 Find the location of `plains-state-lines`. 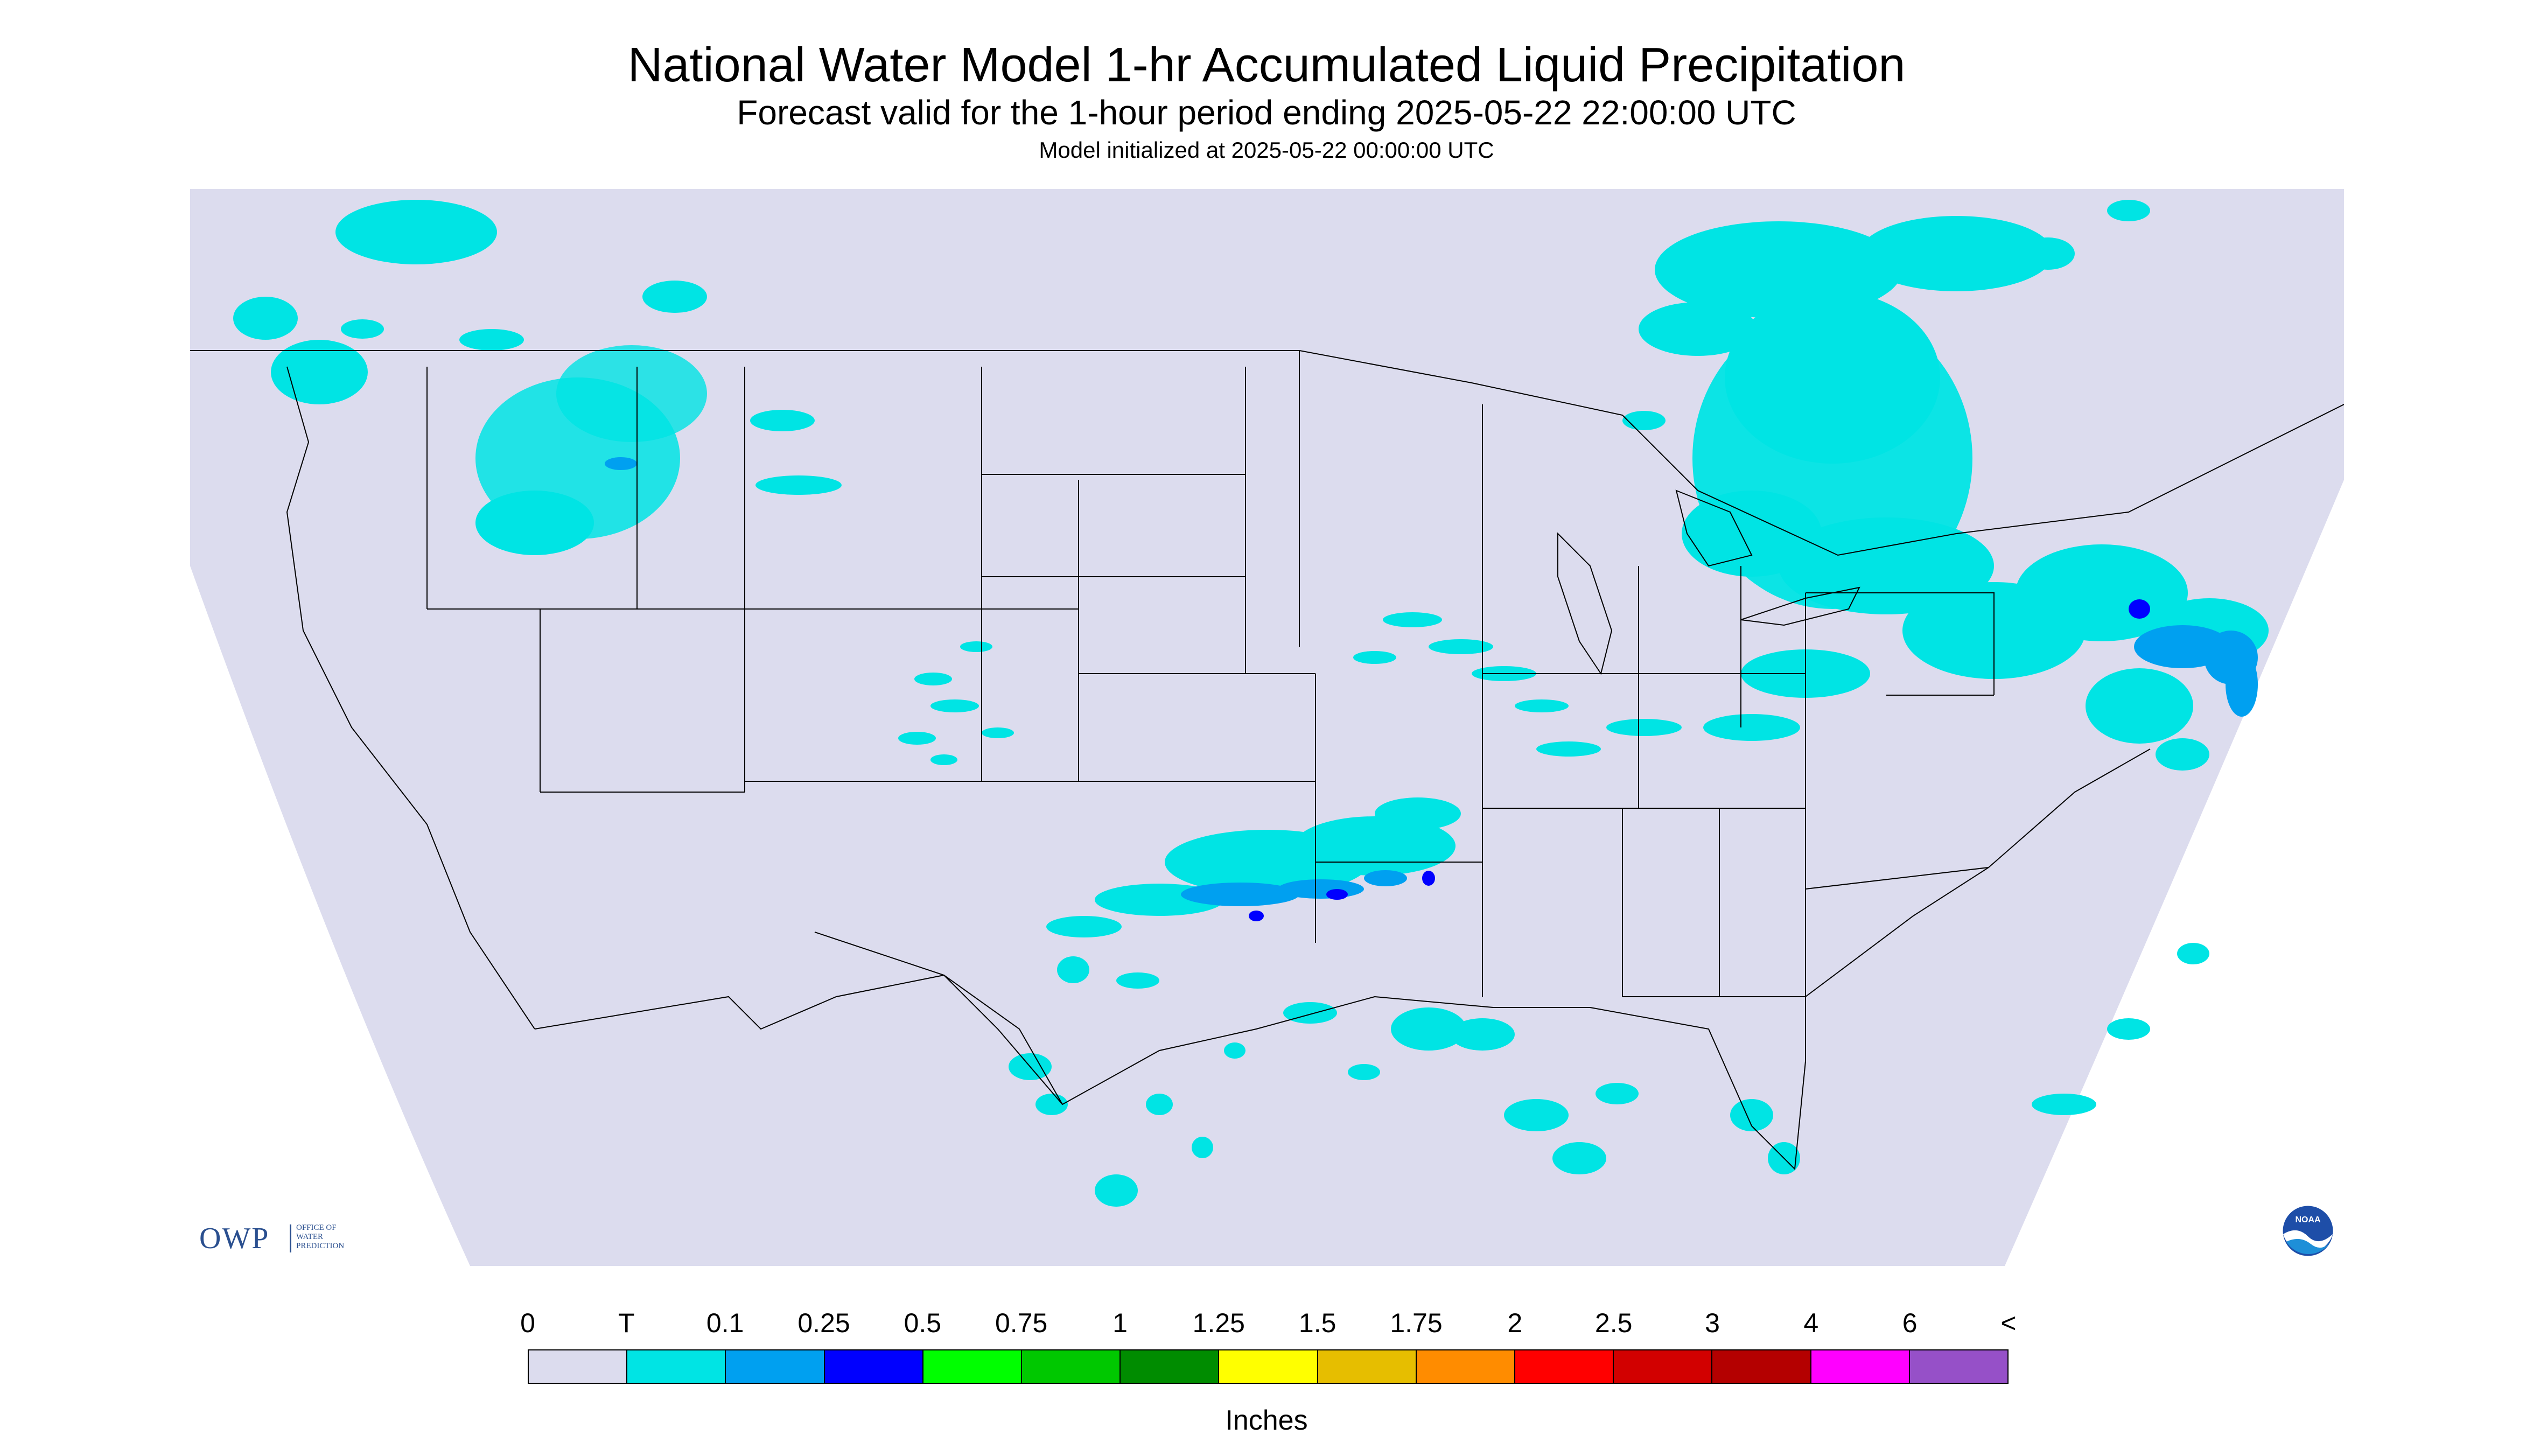

plains-state-lines is located at coordinates (1232, 682).